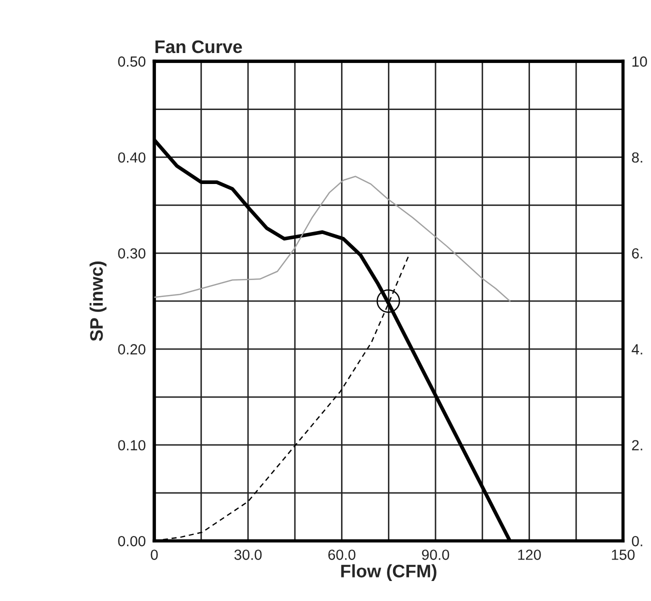 The height and width of the screenshot is (601, 651). Describe the element at coordinates (637, 349) in the screenshot. I see `y2-tick-label: 4.` at that location.